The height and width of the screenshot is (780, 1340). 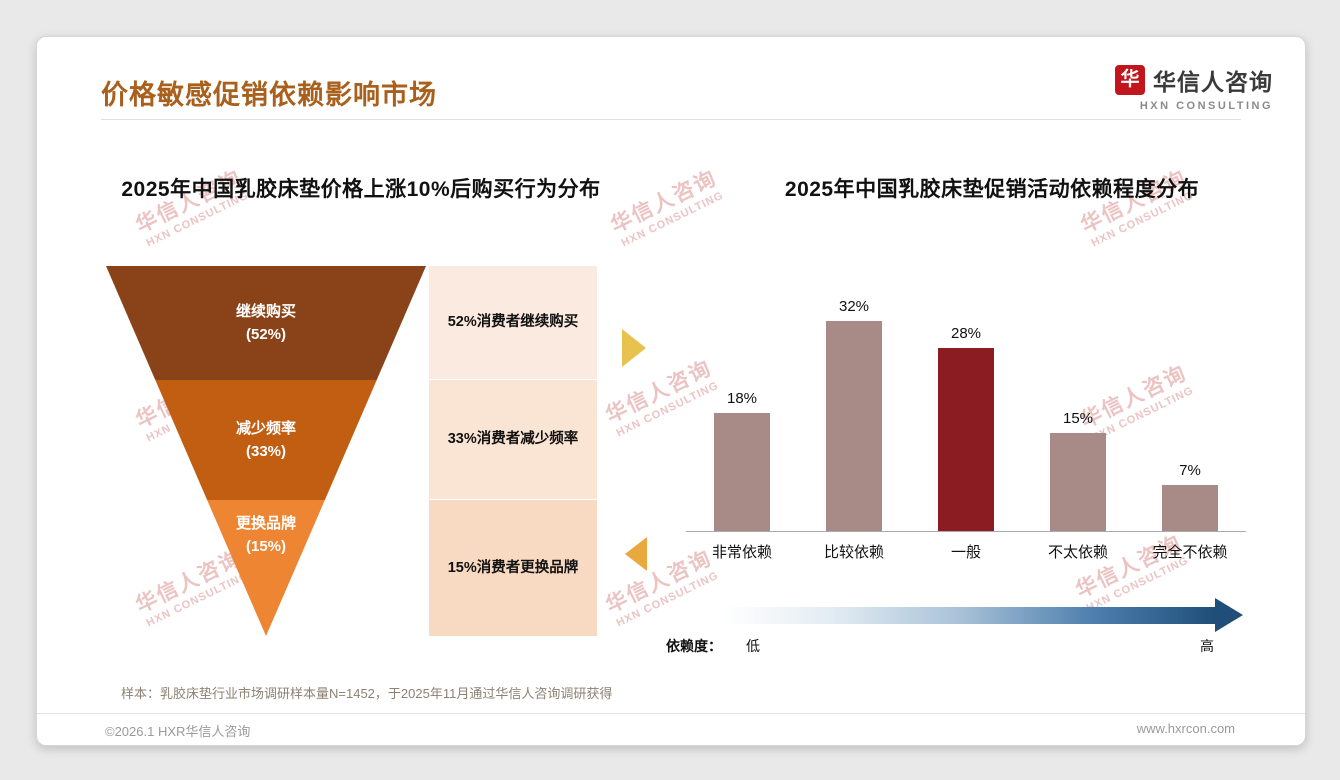 What do you see at coordinates (742, 398) in the screenshot?
I see `bar-value-label: 18%` at bounding box center [742, 398].